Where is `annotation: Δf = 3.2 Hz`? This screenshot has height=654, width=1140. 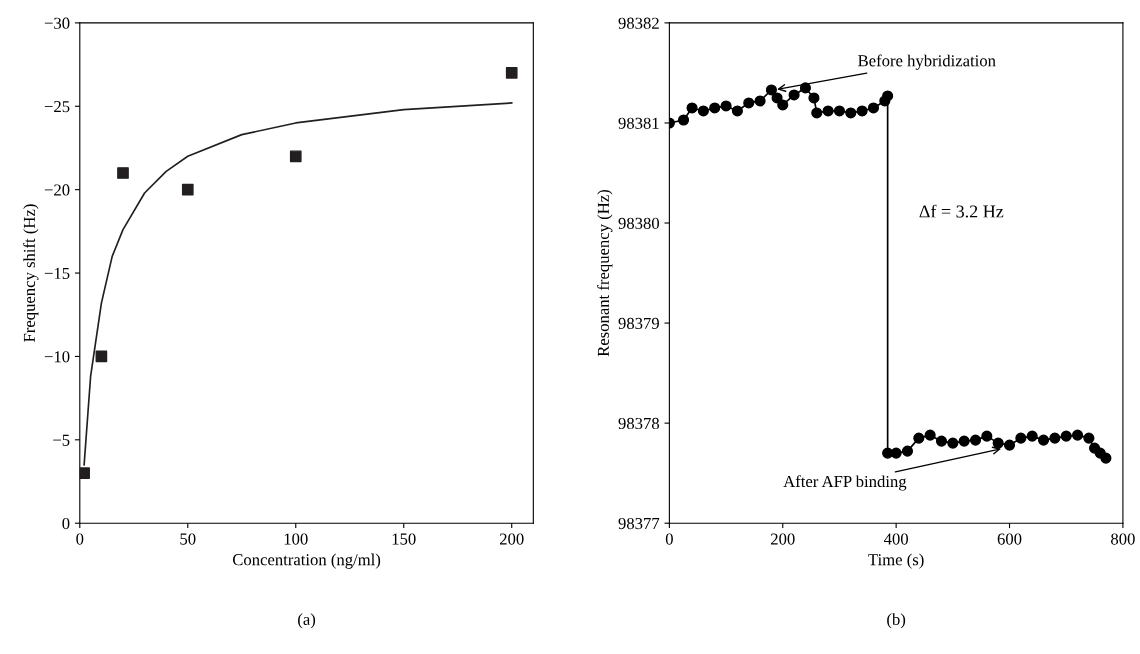 annotation: Δf = 3.2 Hz is located at coordinates (961, 211).